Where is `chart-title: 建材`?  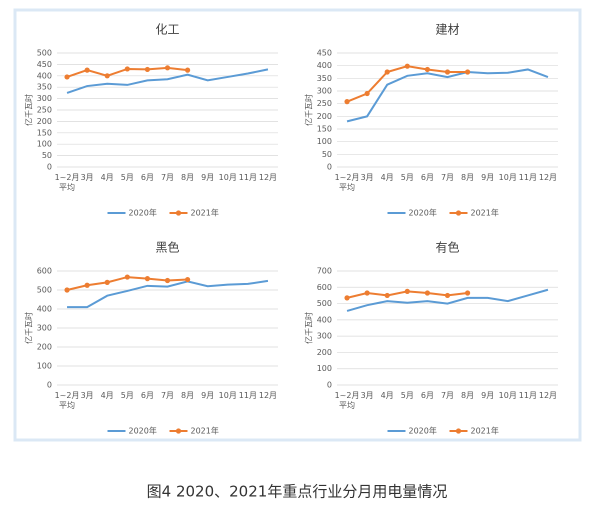 chart-title: 建材 is located at coordinates (447, 30).